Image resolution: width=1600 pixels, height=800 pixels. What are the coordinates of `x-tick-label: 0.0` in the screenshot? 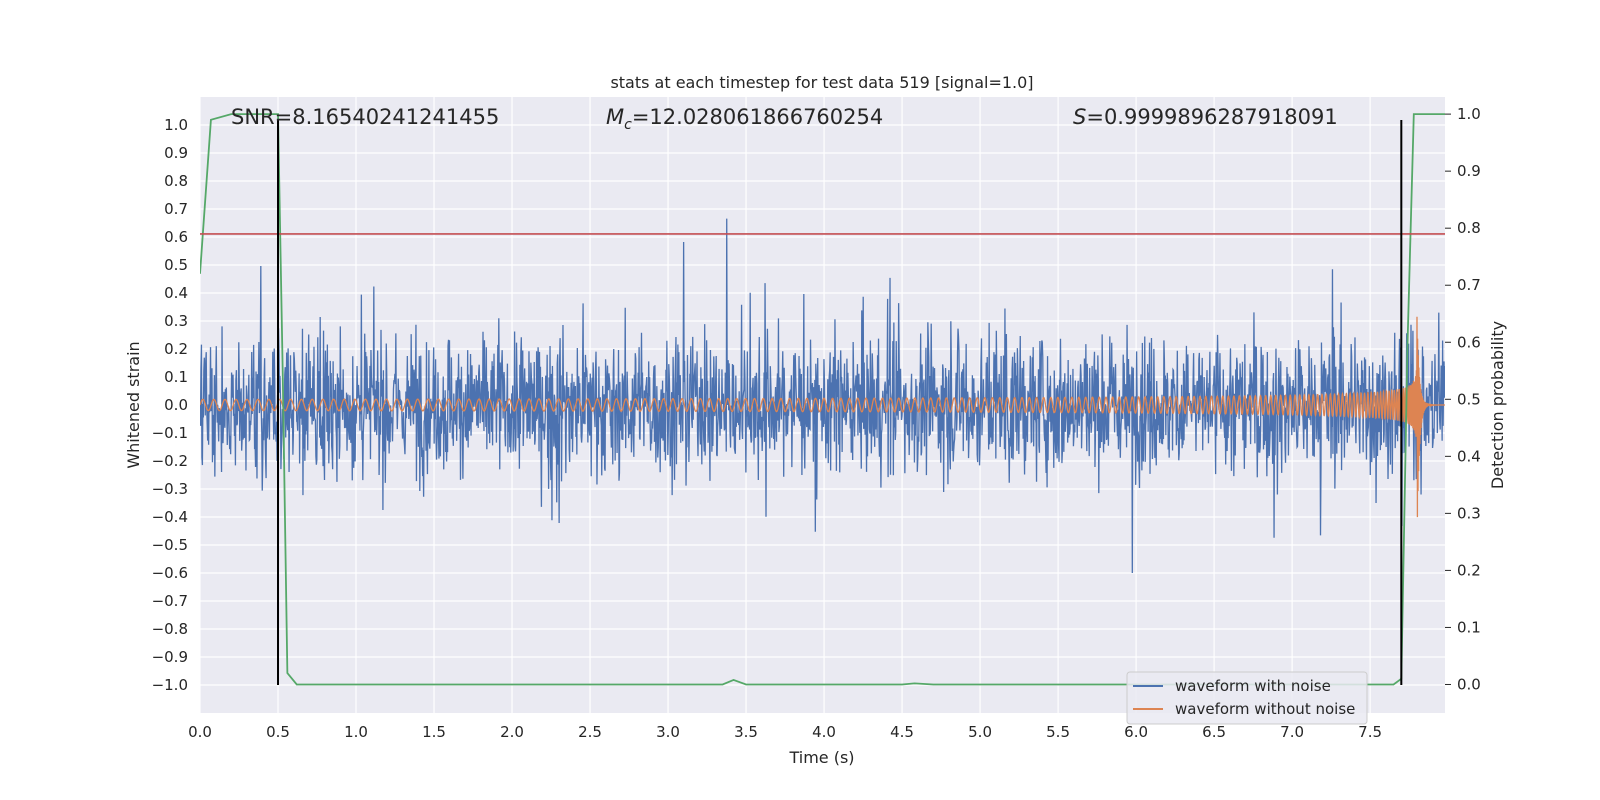 It's located at (200, 732).